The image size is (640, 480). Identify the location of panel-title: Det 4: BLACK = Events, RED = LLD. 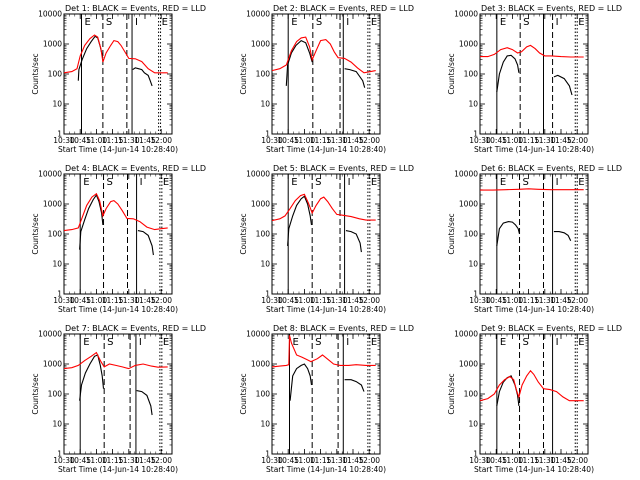
(135, 168).